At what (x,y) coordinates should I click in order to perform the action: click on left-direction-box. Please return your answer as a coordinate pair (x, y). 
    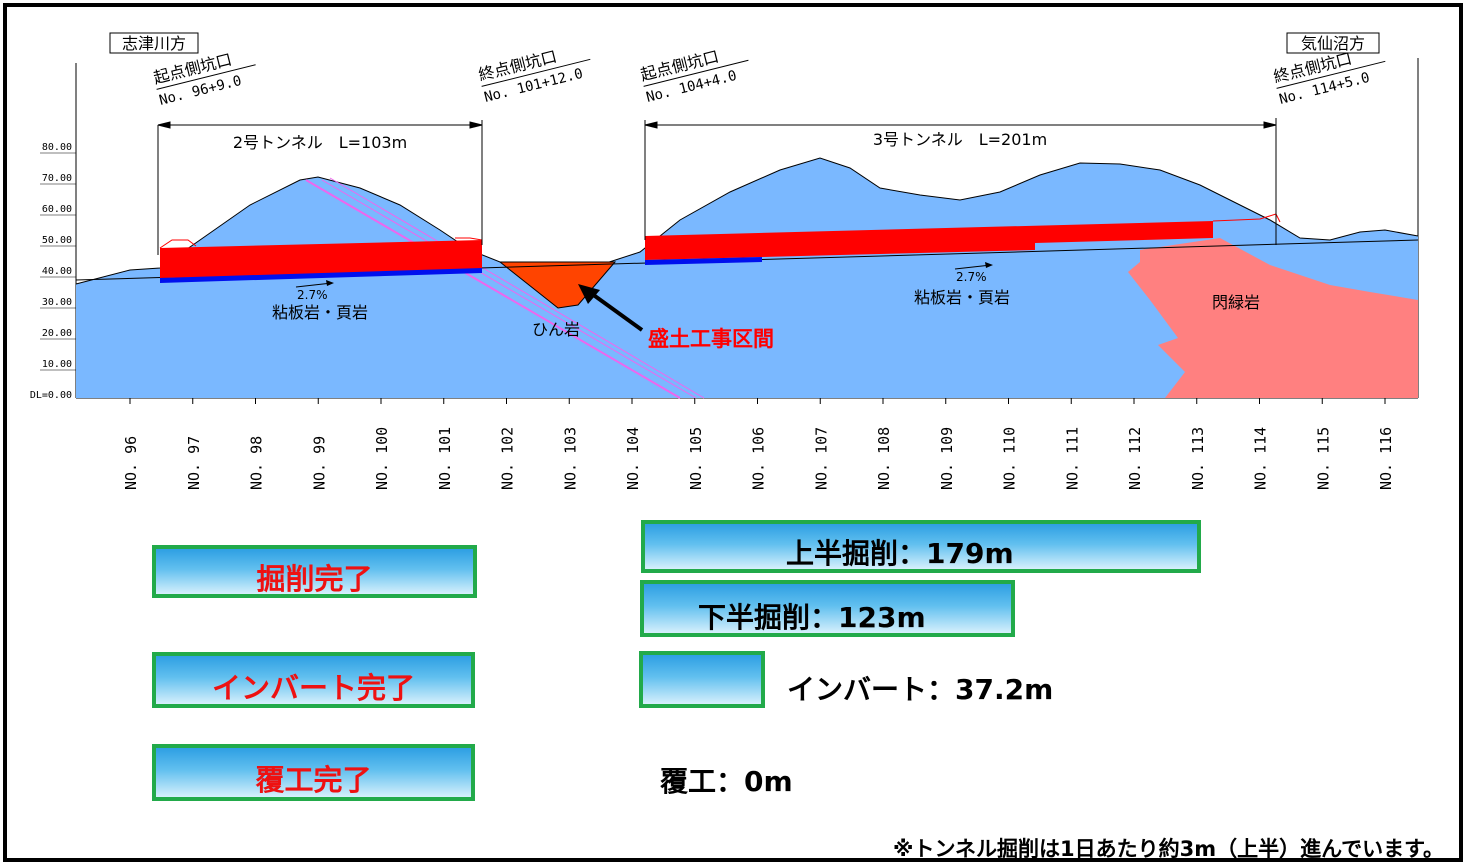
    Looking at the image, I should click on (154, 43).